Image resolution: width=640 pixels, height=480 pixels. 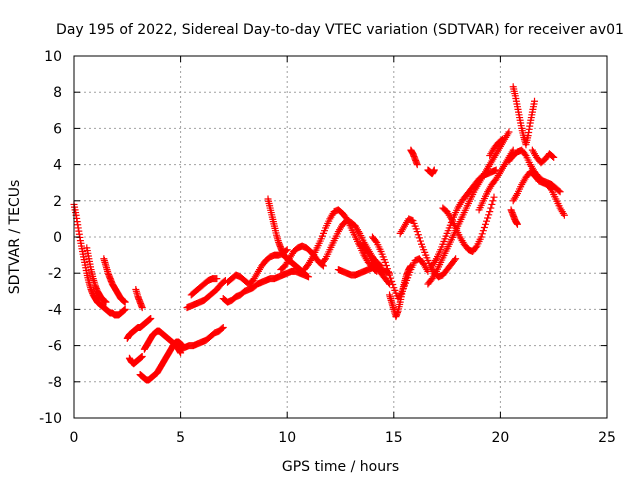 What do you see at coordinates (204, 287) in the screenshot?
I see `series-seg11` at bounding box center [204, 287].